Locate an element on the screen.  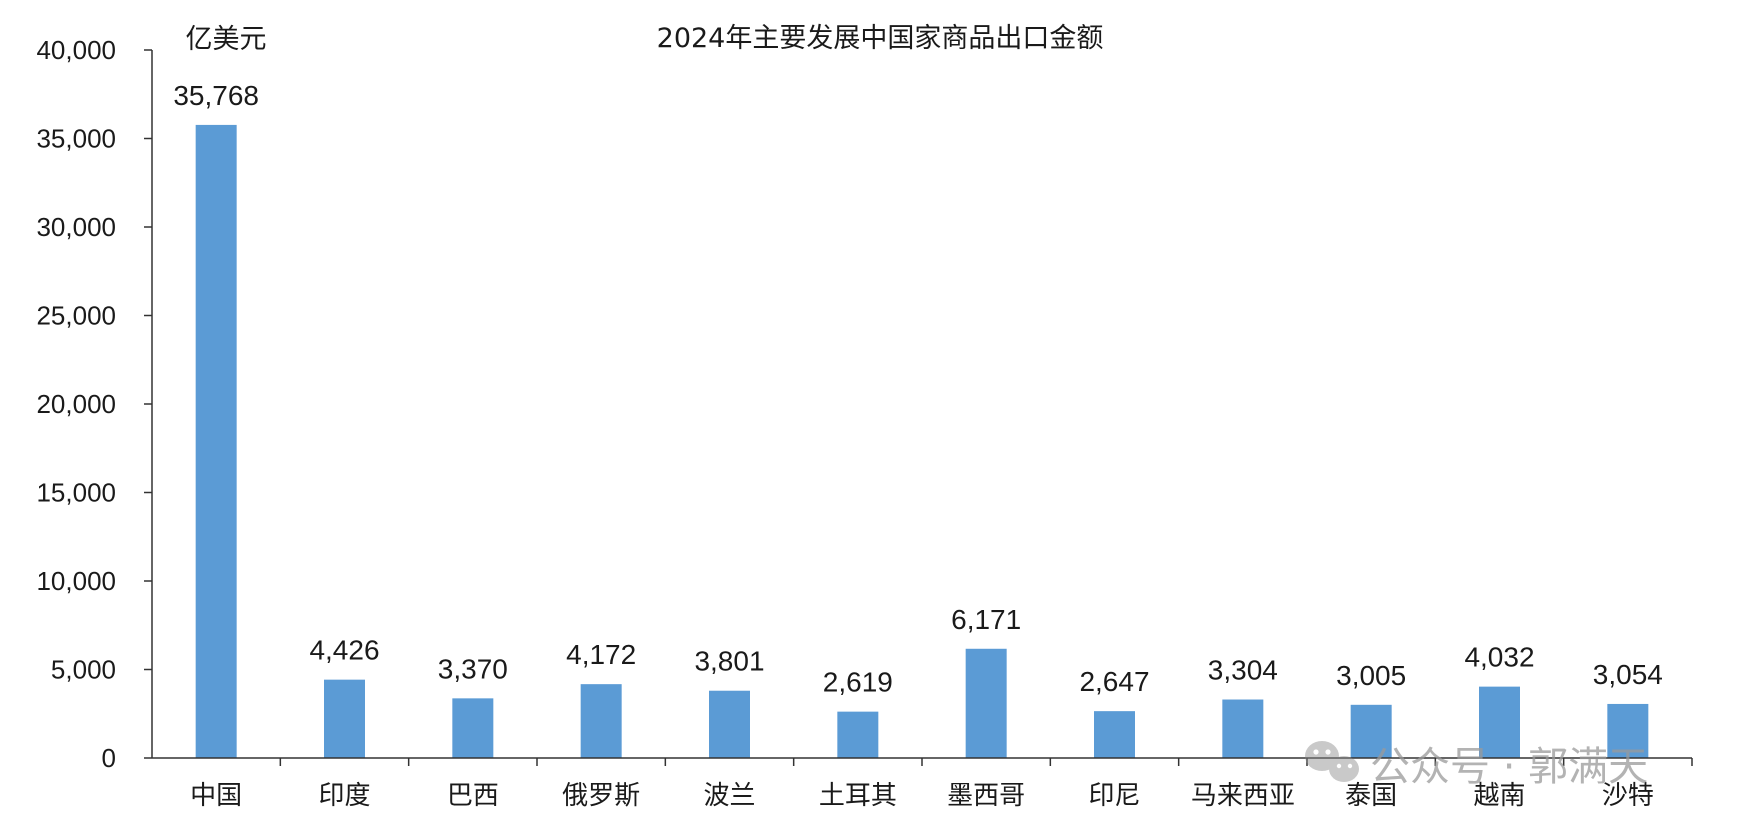
category-label: 泰国 is located at coordinates (1371, 796).